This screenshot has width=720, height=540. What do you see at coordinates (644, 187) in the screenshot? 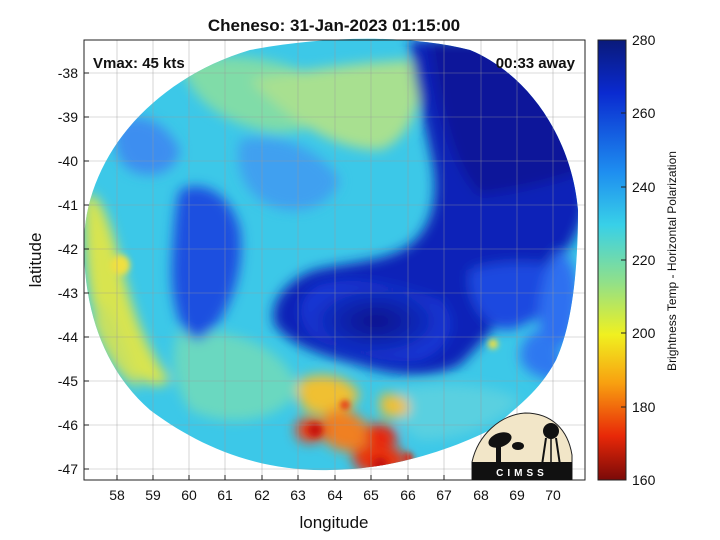
I see `colorbar-tick-label: 240` at bounding box center [644, 187].